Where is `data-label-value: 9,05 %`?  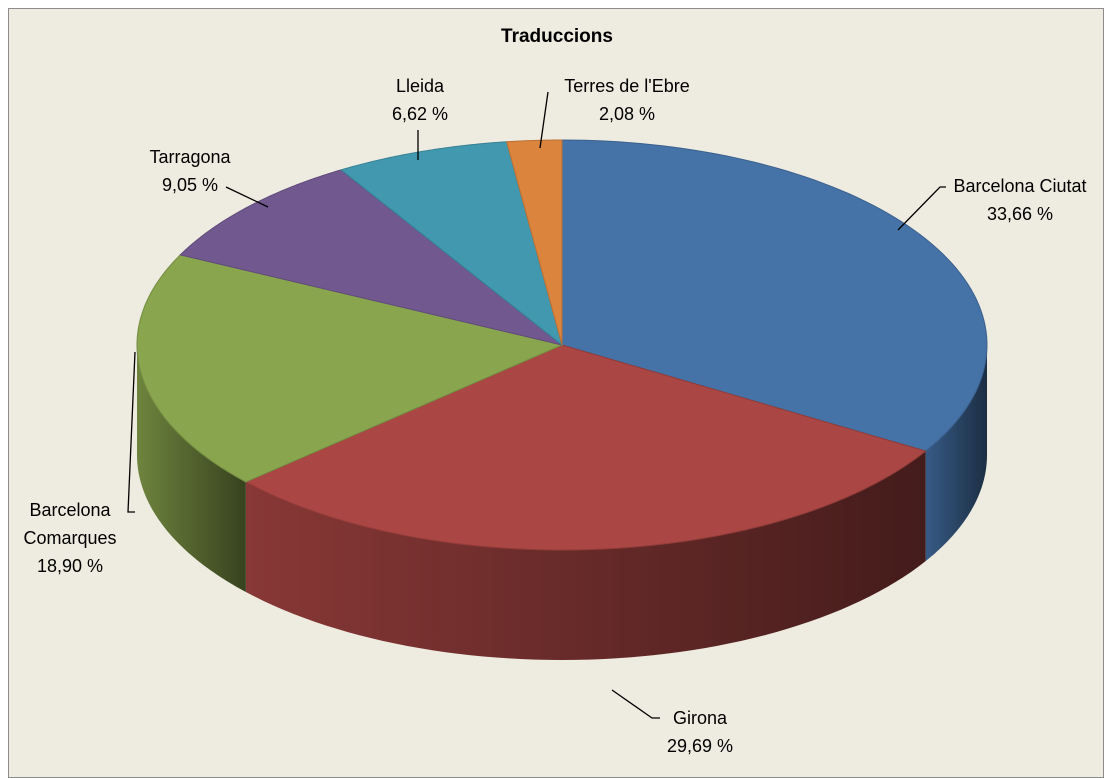
data-label-value: 9,05 % is located at coordinates (190, 185).